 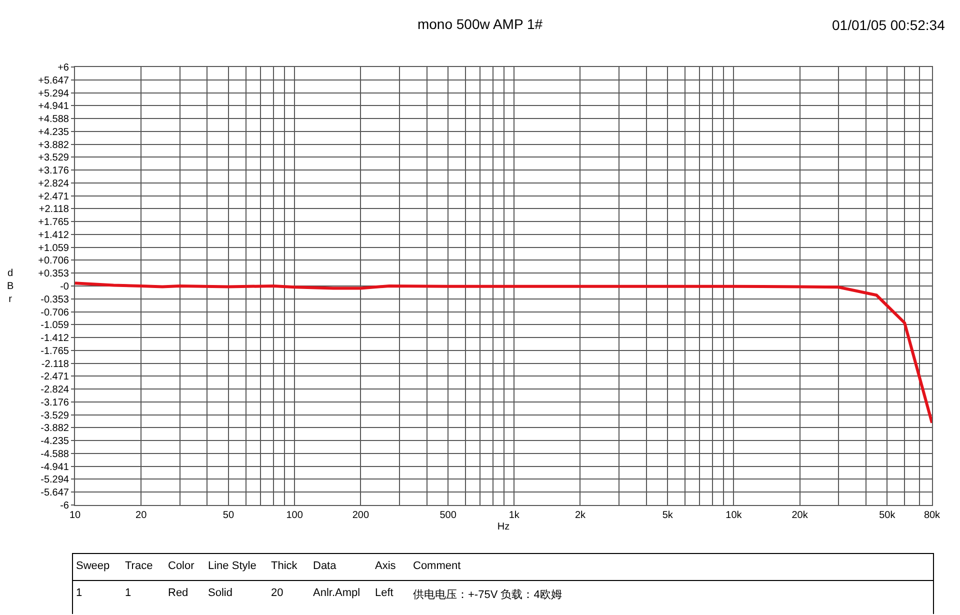 What do you see at coordinates (54, 196) in the screenshot?
I see `y-tick-label: +2.471` at bounding box center [54, 196].